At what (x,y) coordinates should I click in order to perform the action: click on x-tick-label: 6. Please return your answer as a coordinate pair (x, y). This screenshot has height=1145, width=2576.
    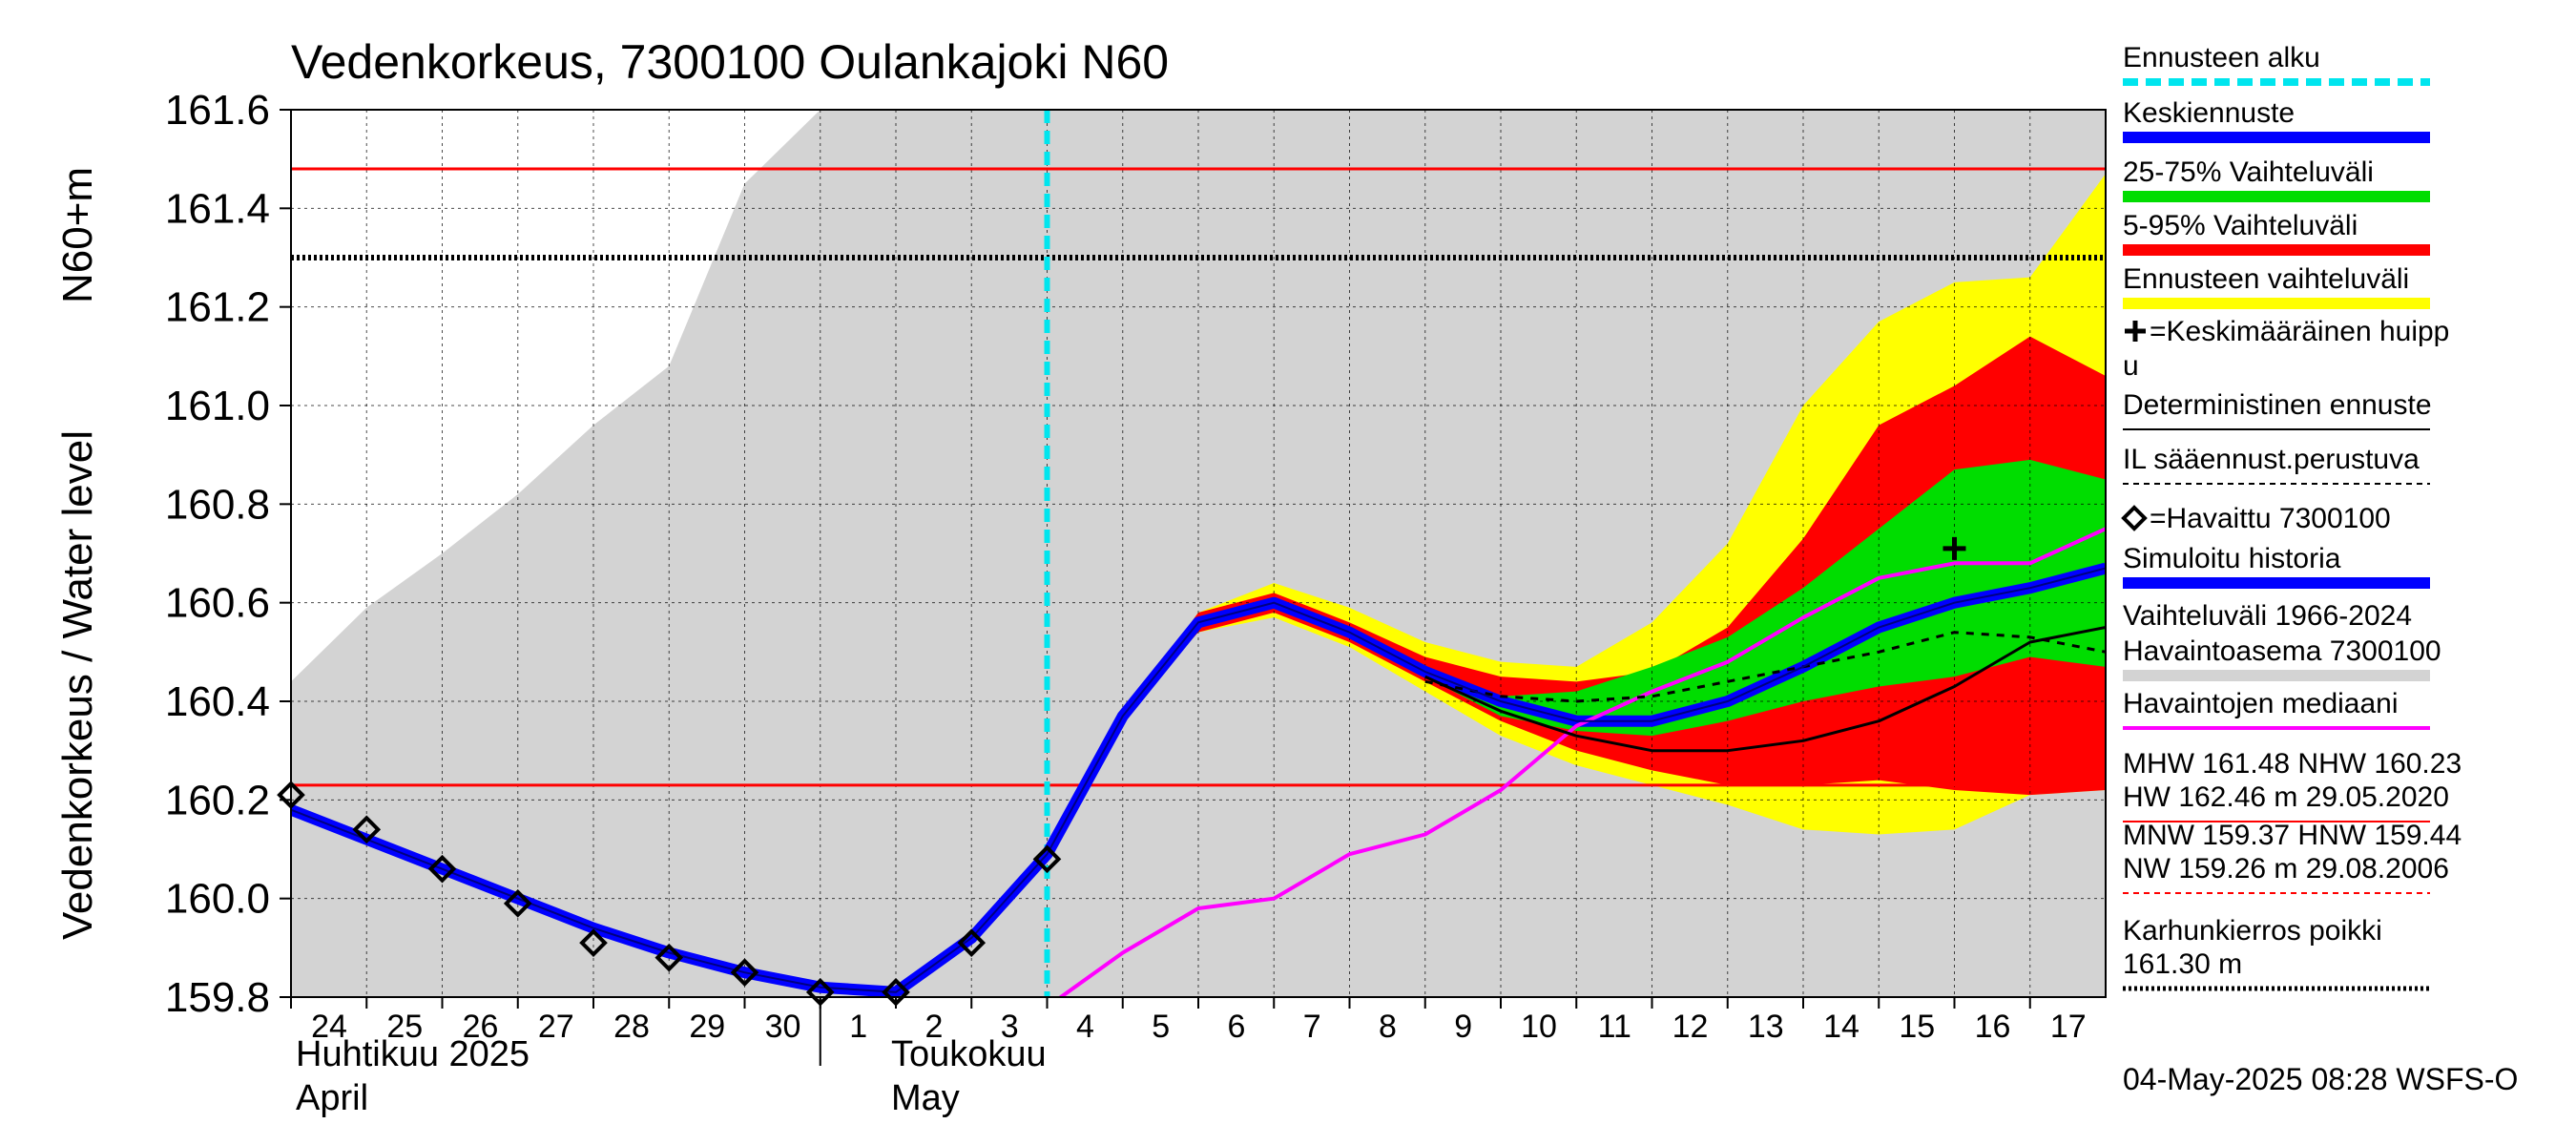
    Looking at the image, I should click on (1237, 1027).